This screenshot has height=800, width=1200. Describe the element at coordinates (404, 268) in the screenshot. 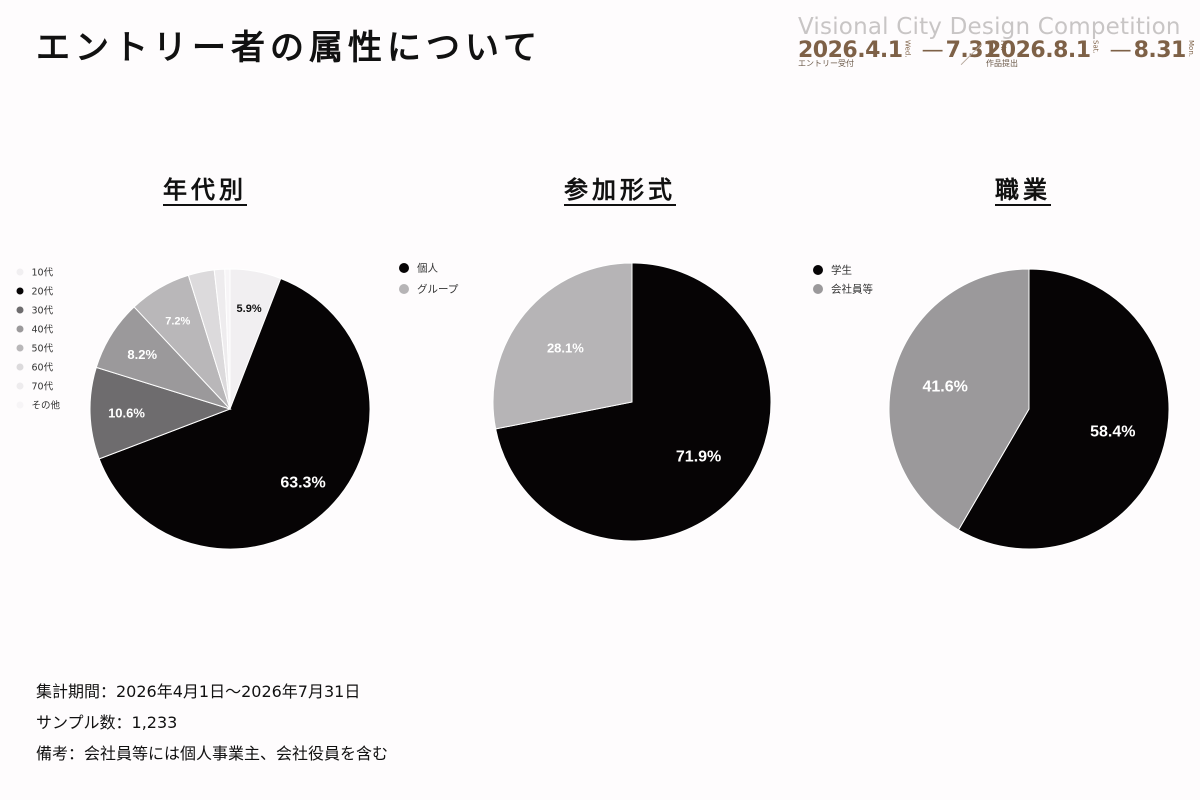

I see `legend-marker-個人` at that location.